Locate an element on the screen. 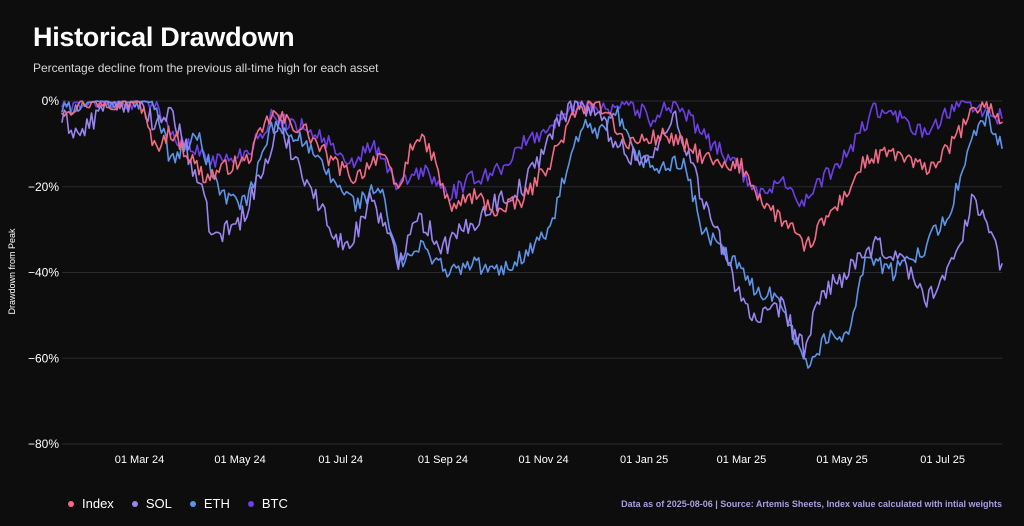 This screenshot has height=526, width=1024. legend-item-btc: BTC is located at coordinates (267, 503).